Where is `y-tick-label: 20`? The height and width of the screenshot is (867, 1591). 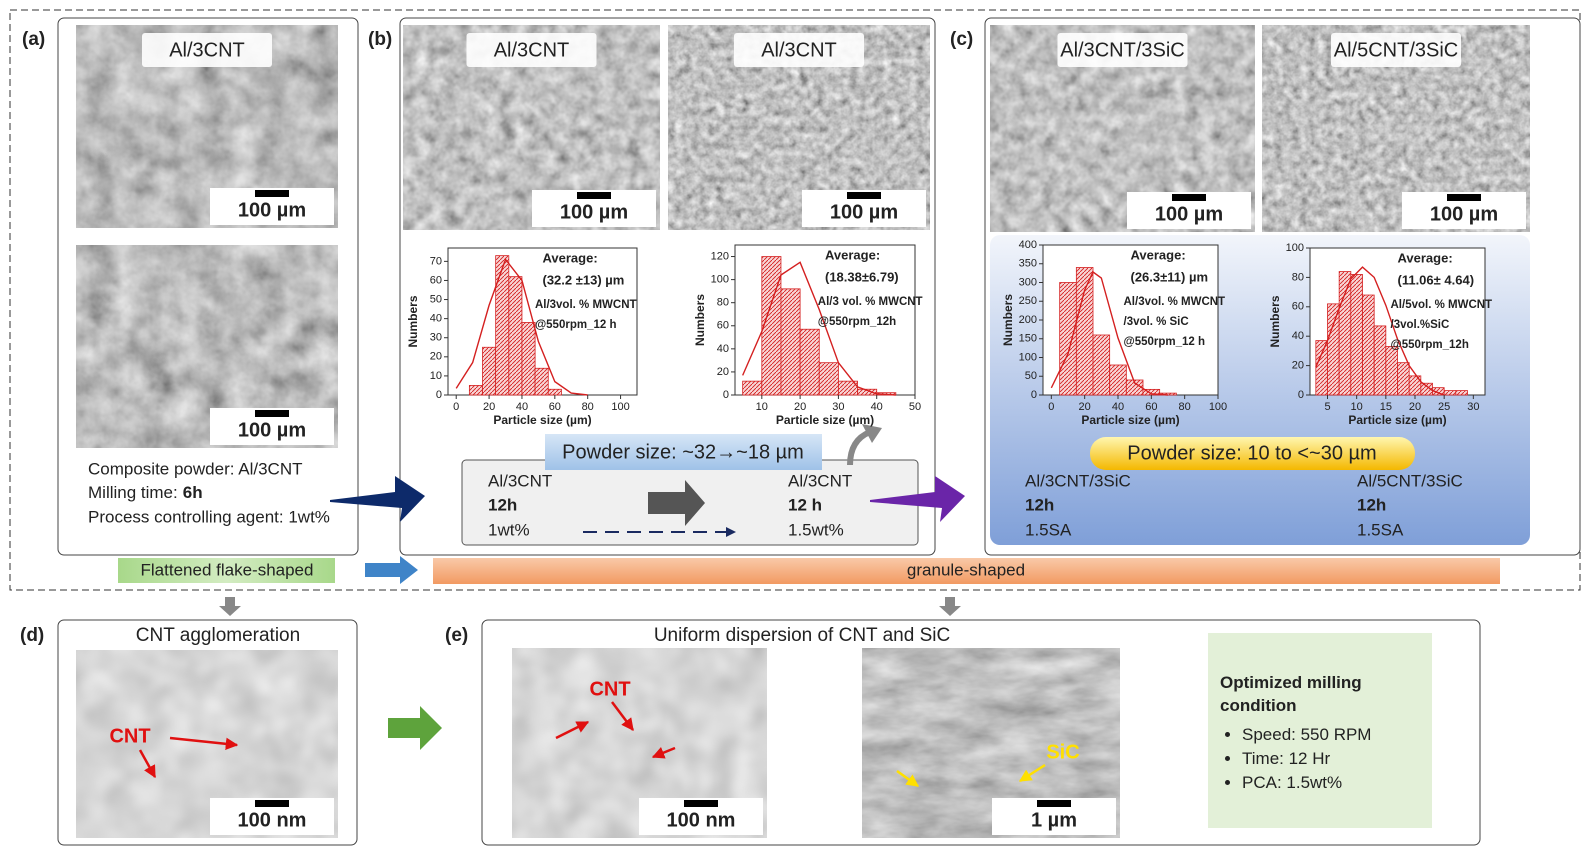
y-tick-label: 20 is located at coordinates (723, 372).